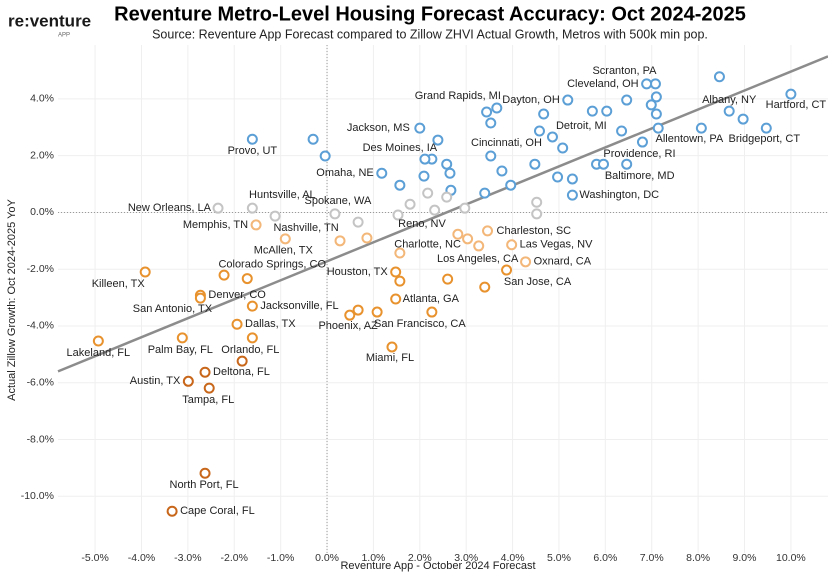 The height and width of the screenshot is (574, 828). Describe the element at coordinates (745, 558) in the screenshot. I see `x-tick-label: 9.0%` at that location.